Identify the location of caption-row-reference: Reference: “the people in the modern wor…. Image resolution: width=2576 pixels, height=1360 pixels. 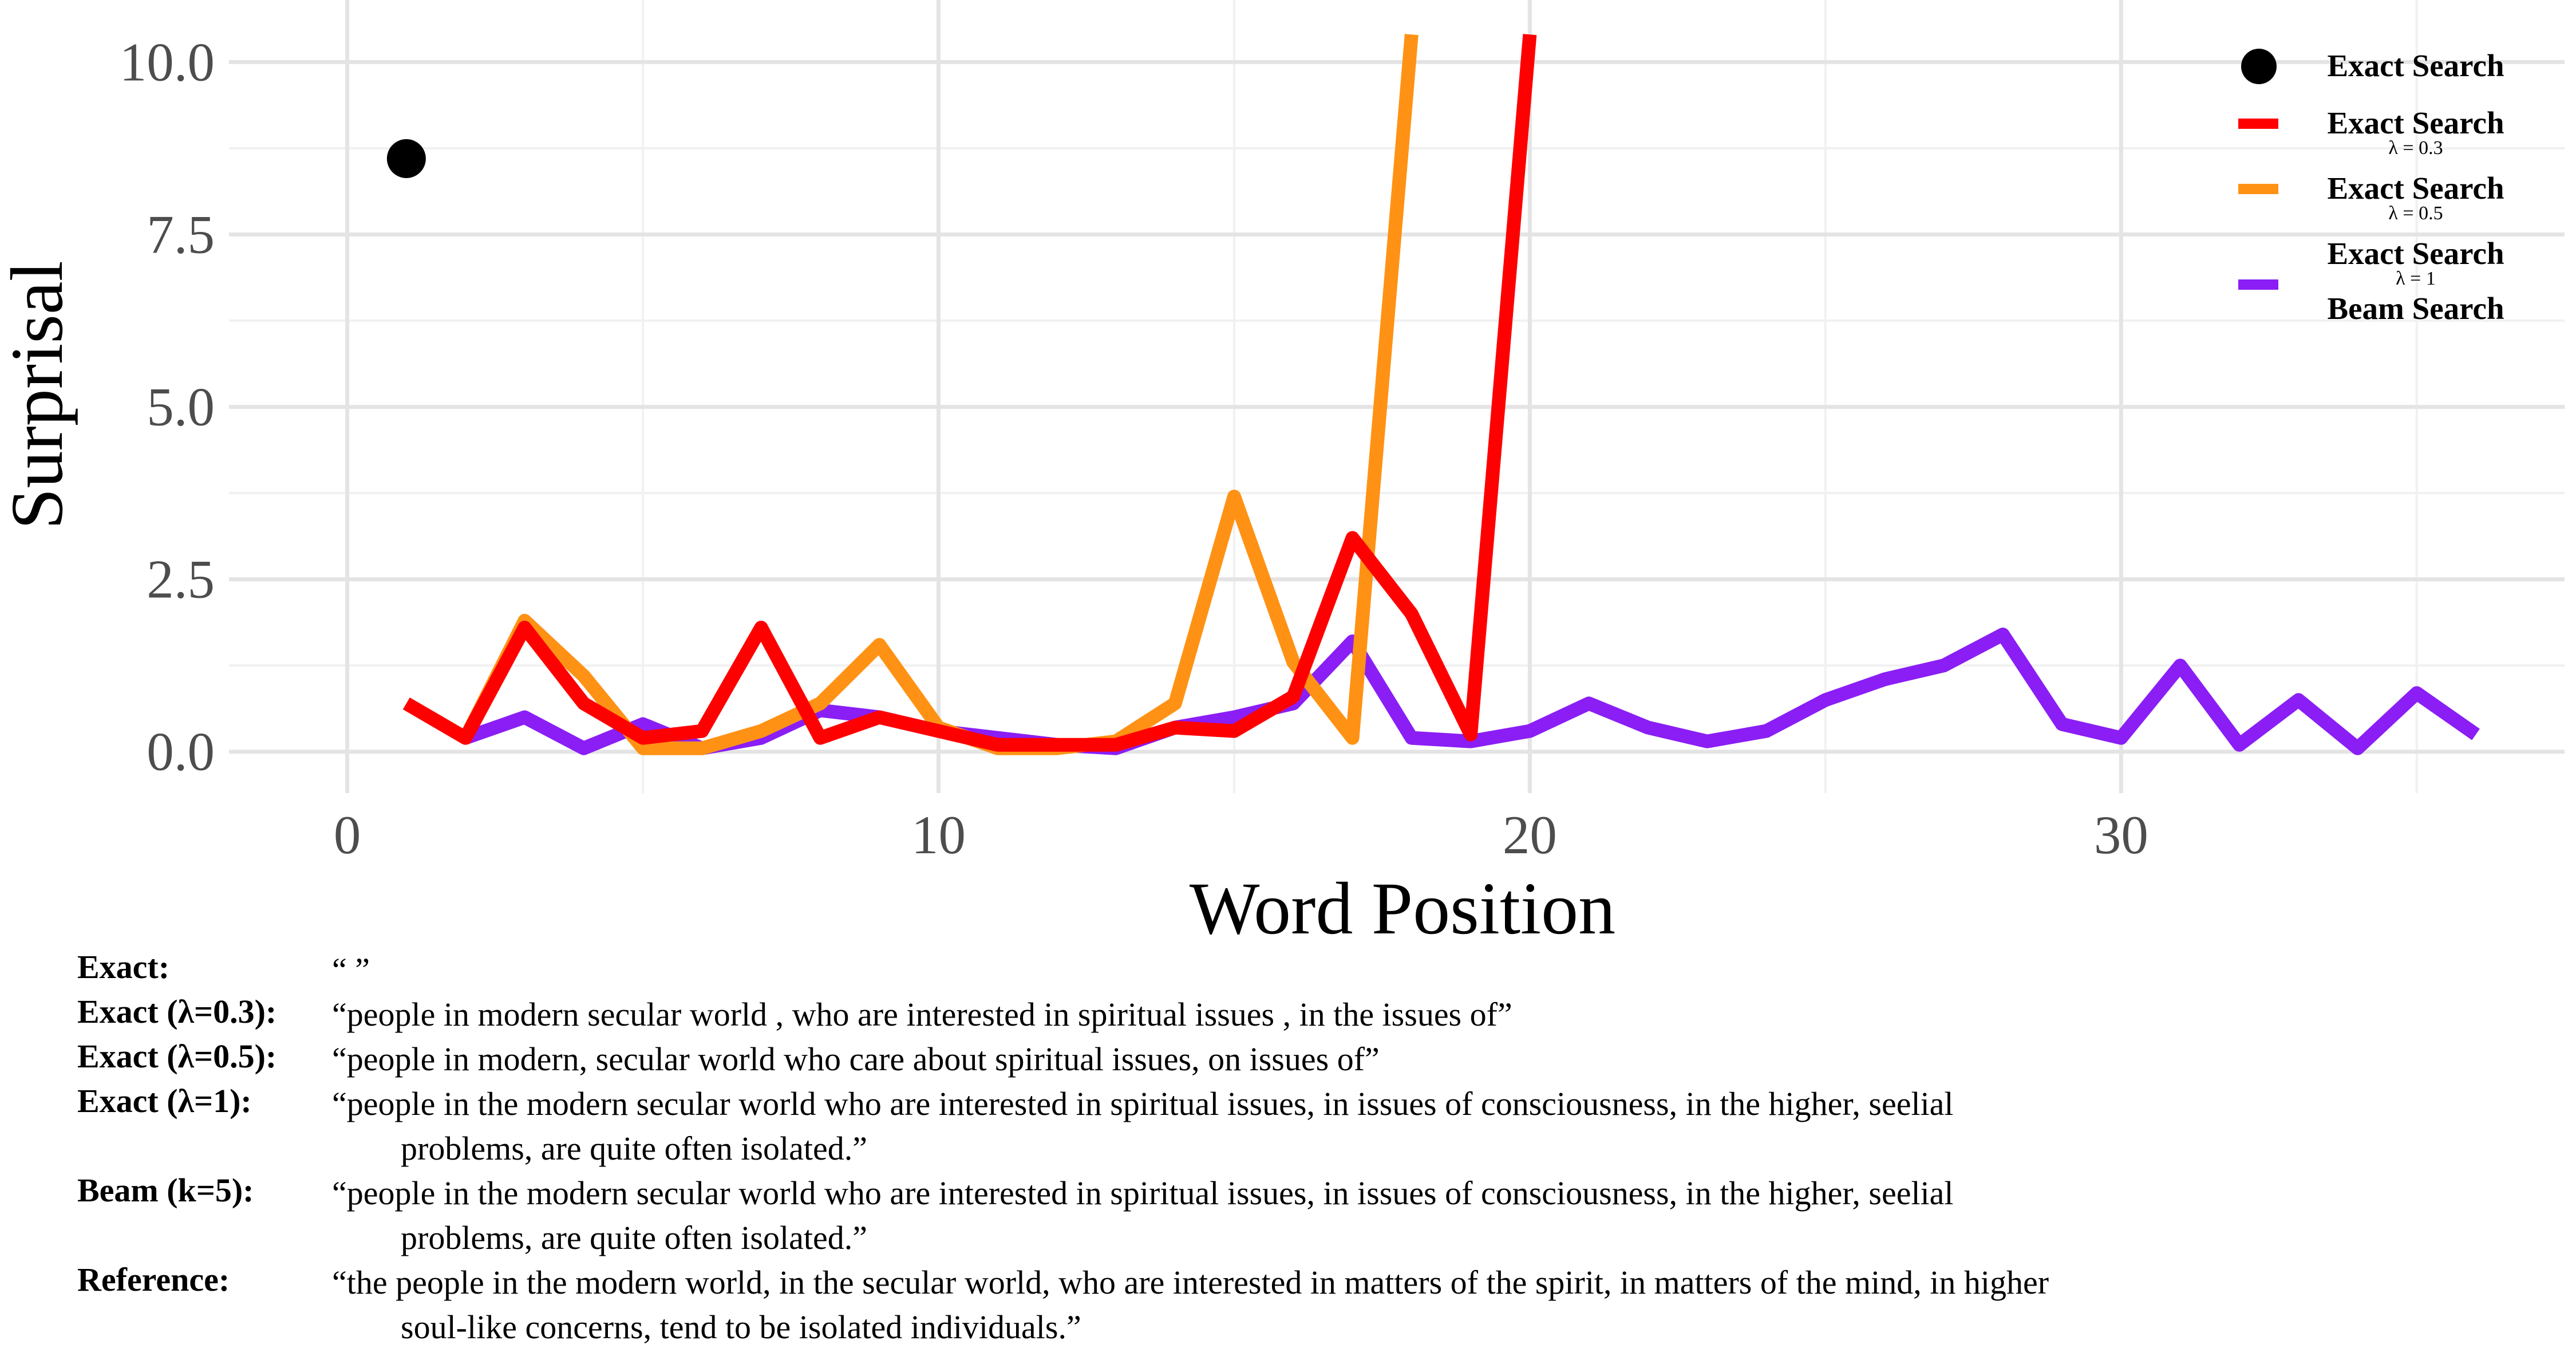
(1308, 1305).